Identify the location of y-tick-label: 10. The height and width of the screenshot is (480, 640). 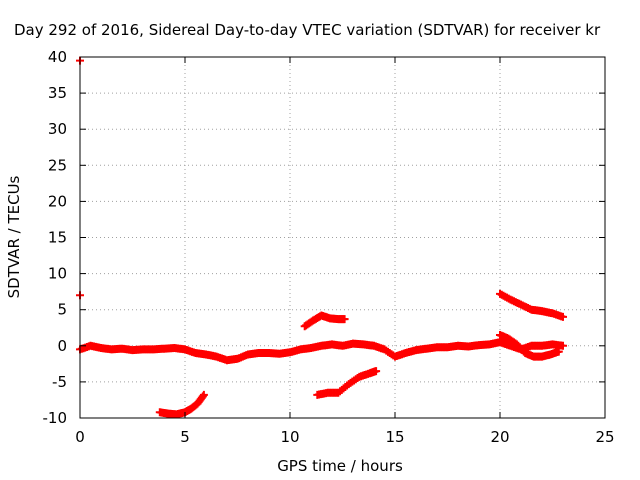
(57, 274).